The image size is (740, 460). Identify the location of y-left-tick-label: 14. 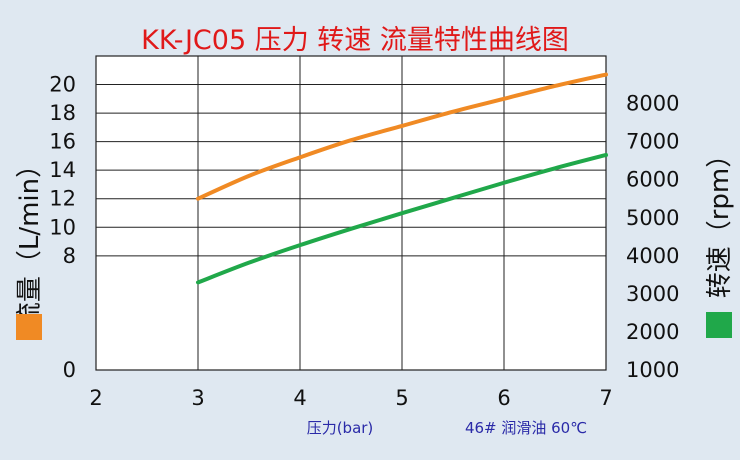
(62, 170).